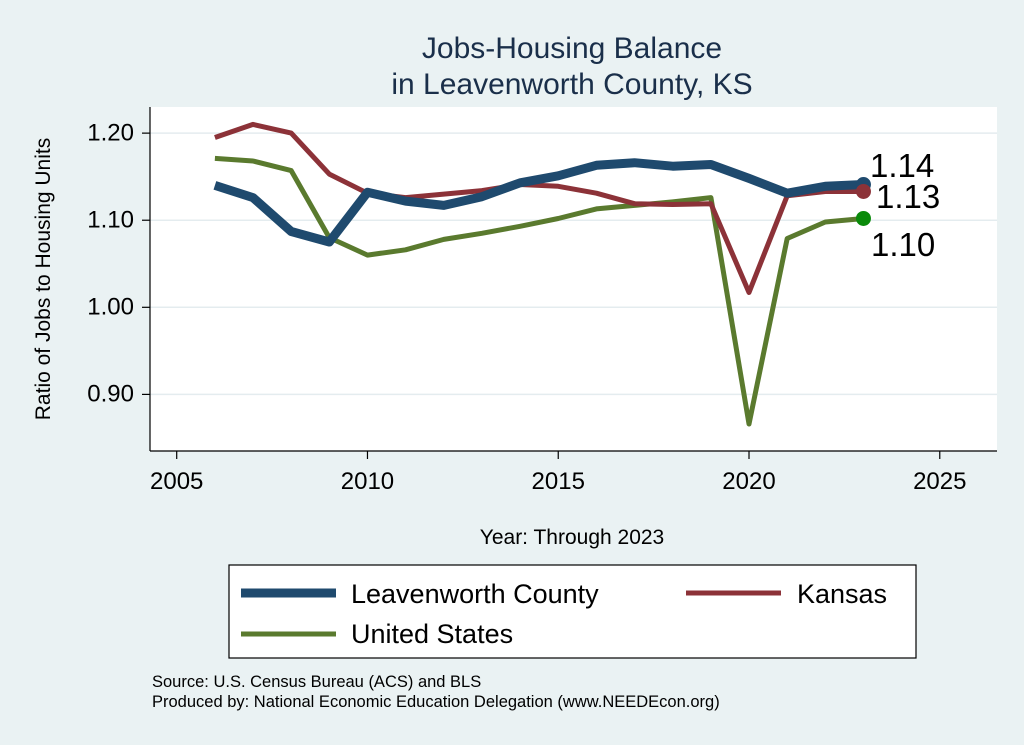  Describe the element at coordinates (367, 481) in the screenshot. I see `x-tick-label: 2010` at that location.